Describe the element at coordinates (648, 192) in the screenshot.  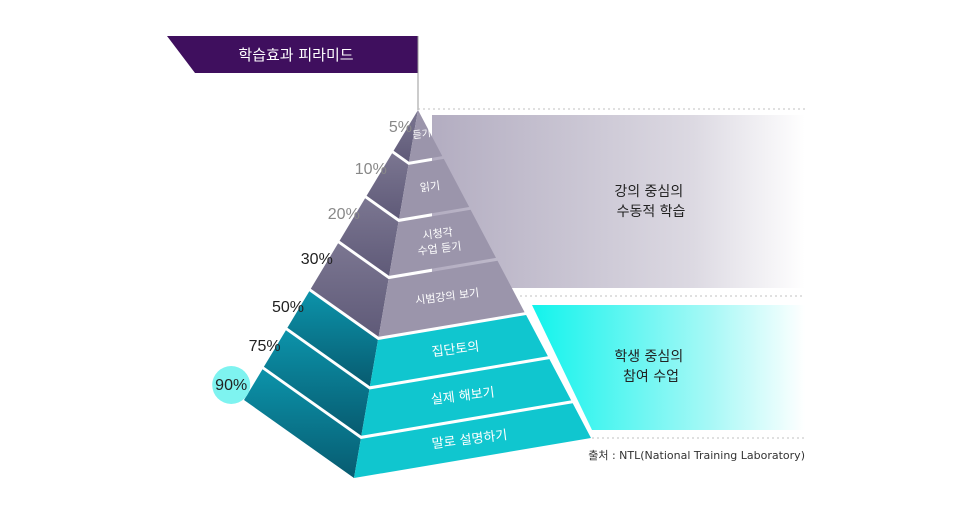
I see `passive-group-label-line-1: 강의 중심의` at that location.